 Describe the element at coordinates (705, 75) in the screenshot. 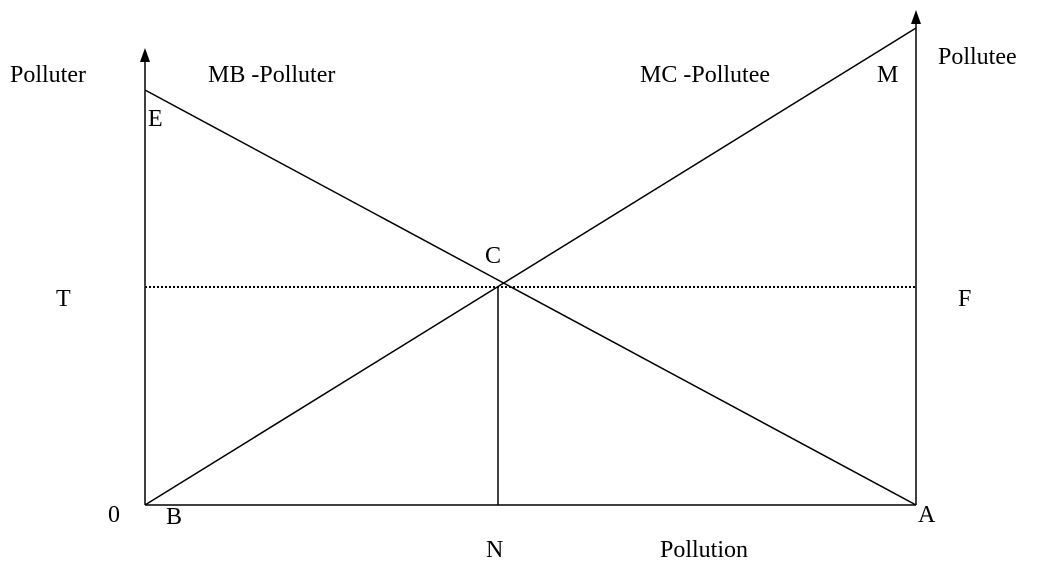

I see `mc-label: MC -Pollutee` at that location.